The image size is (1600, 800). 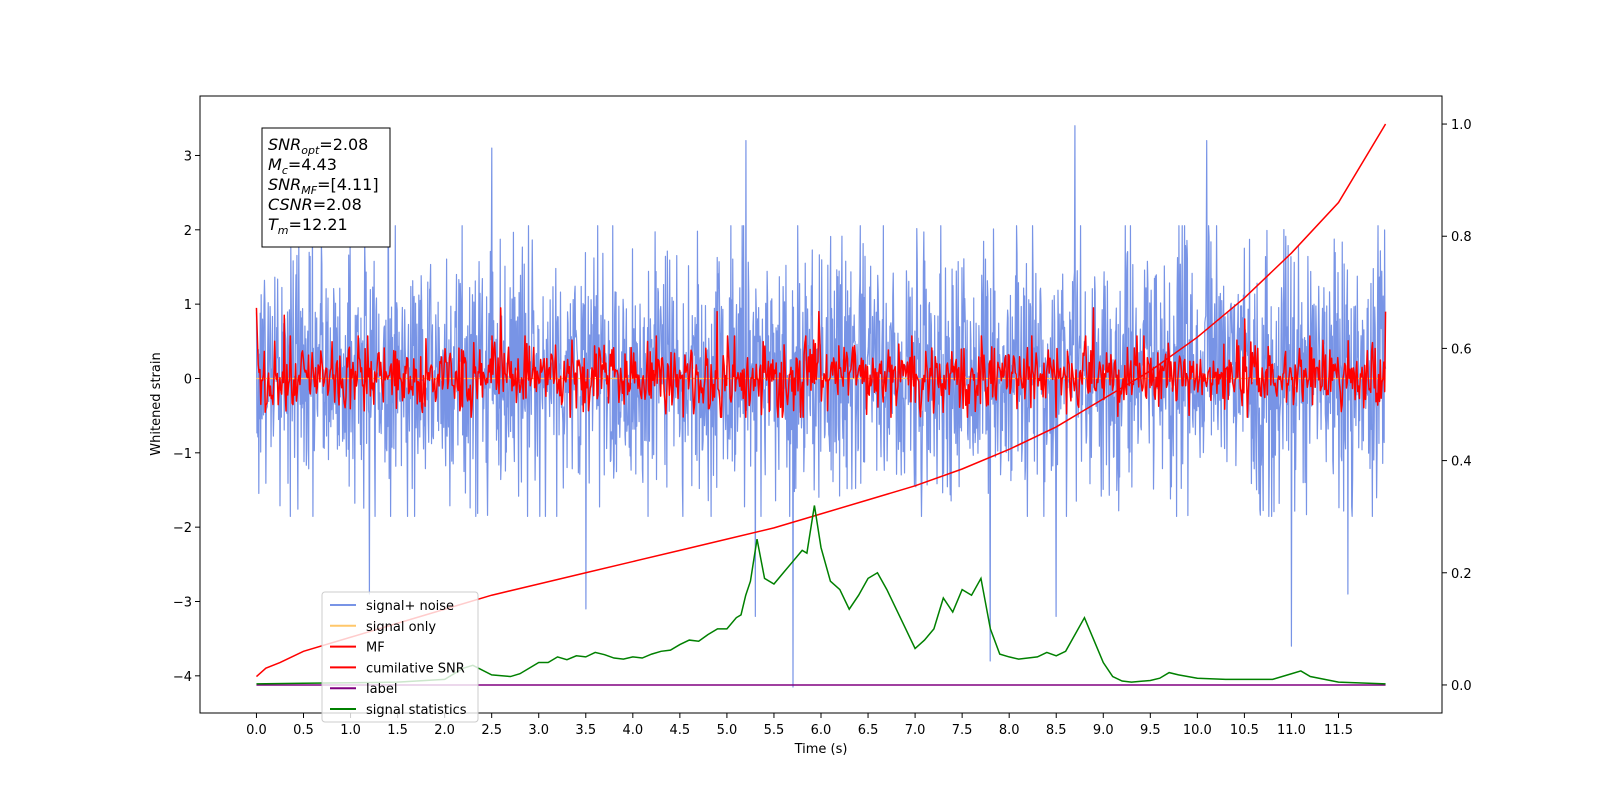 I want to click on y-tick-label: 1, so click(x=188, y=305).